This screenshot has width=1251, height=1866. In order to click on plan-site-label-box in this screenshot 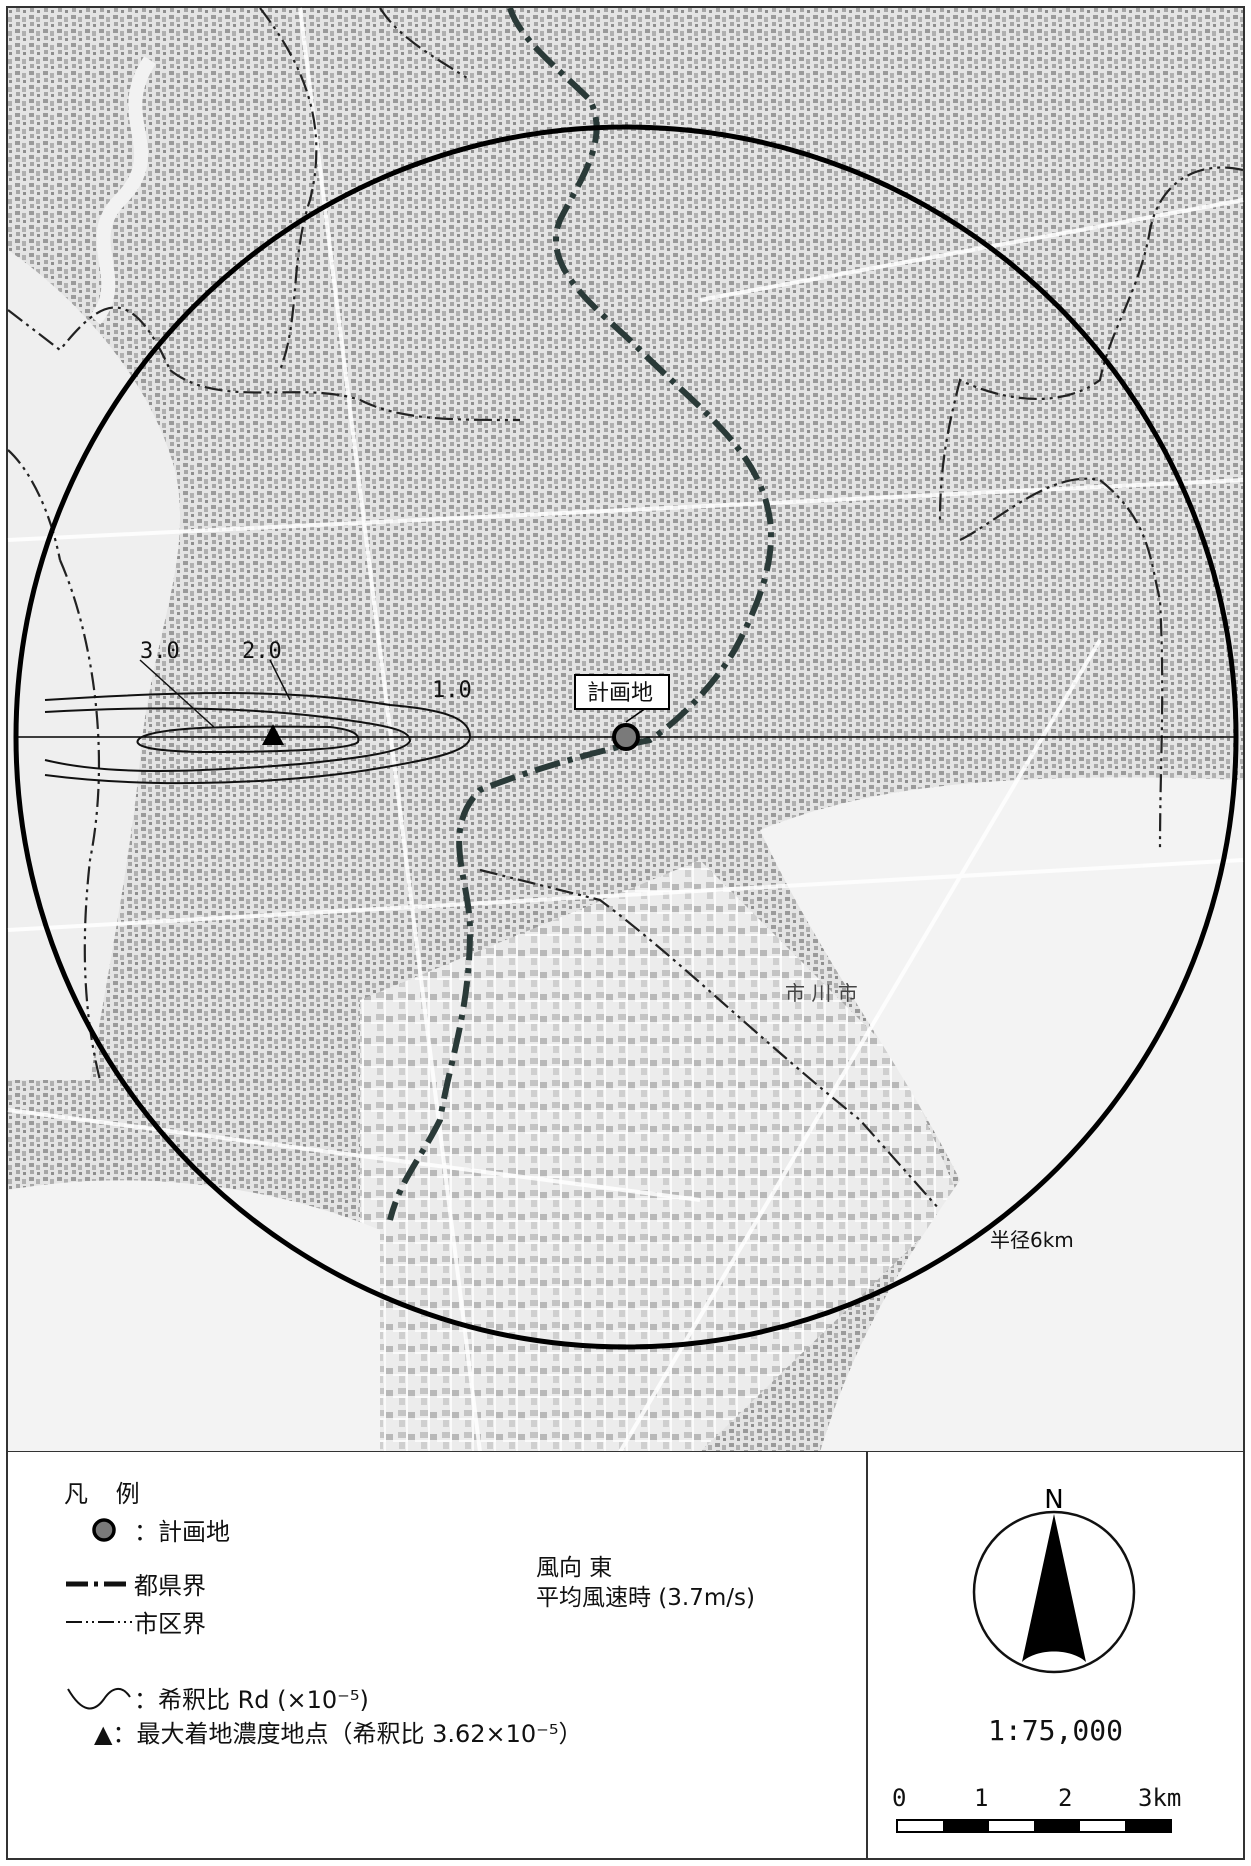, I will do `click(622, 692)`.